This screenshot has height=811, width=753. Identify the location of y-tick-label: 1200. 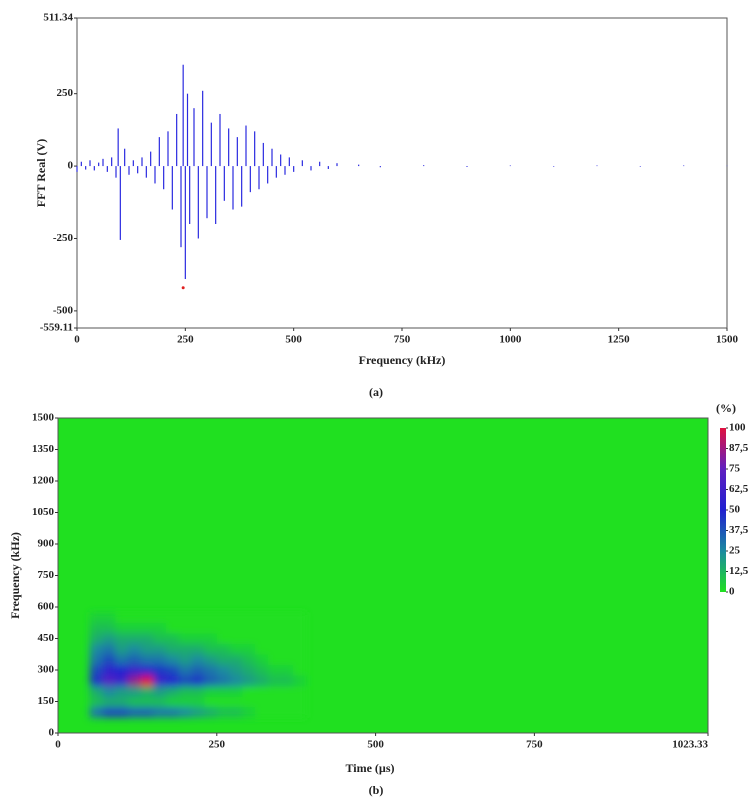
(43, 481).